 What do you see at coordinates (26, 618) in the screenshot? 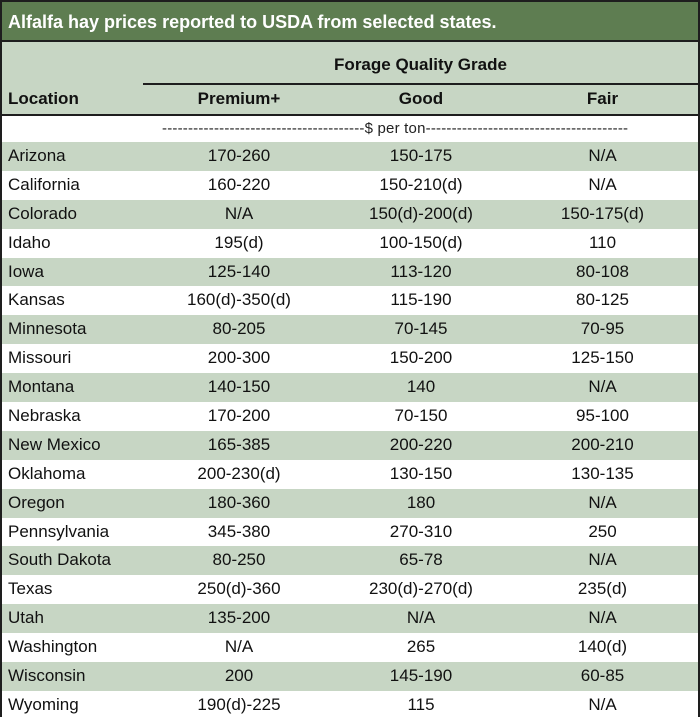
I see `location-cell: Utah` at bounding box center [26, 618].